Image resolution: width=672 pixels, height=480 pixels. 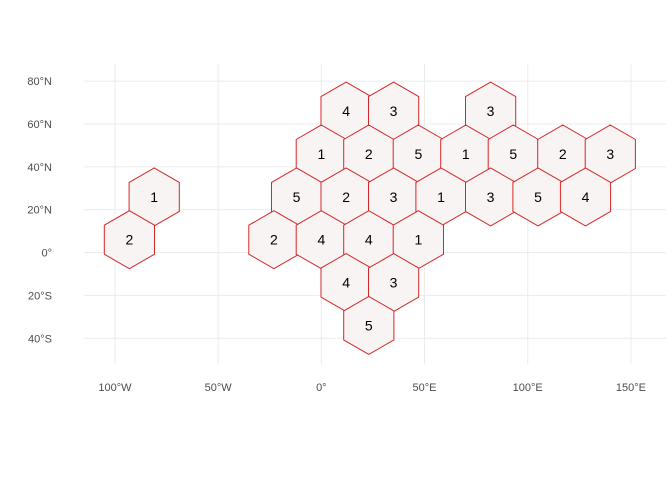 I want to click on y-tick-label: 0°, so click(x=46, y=254).